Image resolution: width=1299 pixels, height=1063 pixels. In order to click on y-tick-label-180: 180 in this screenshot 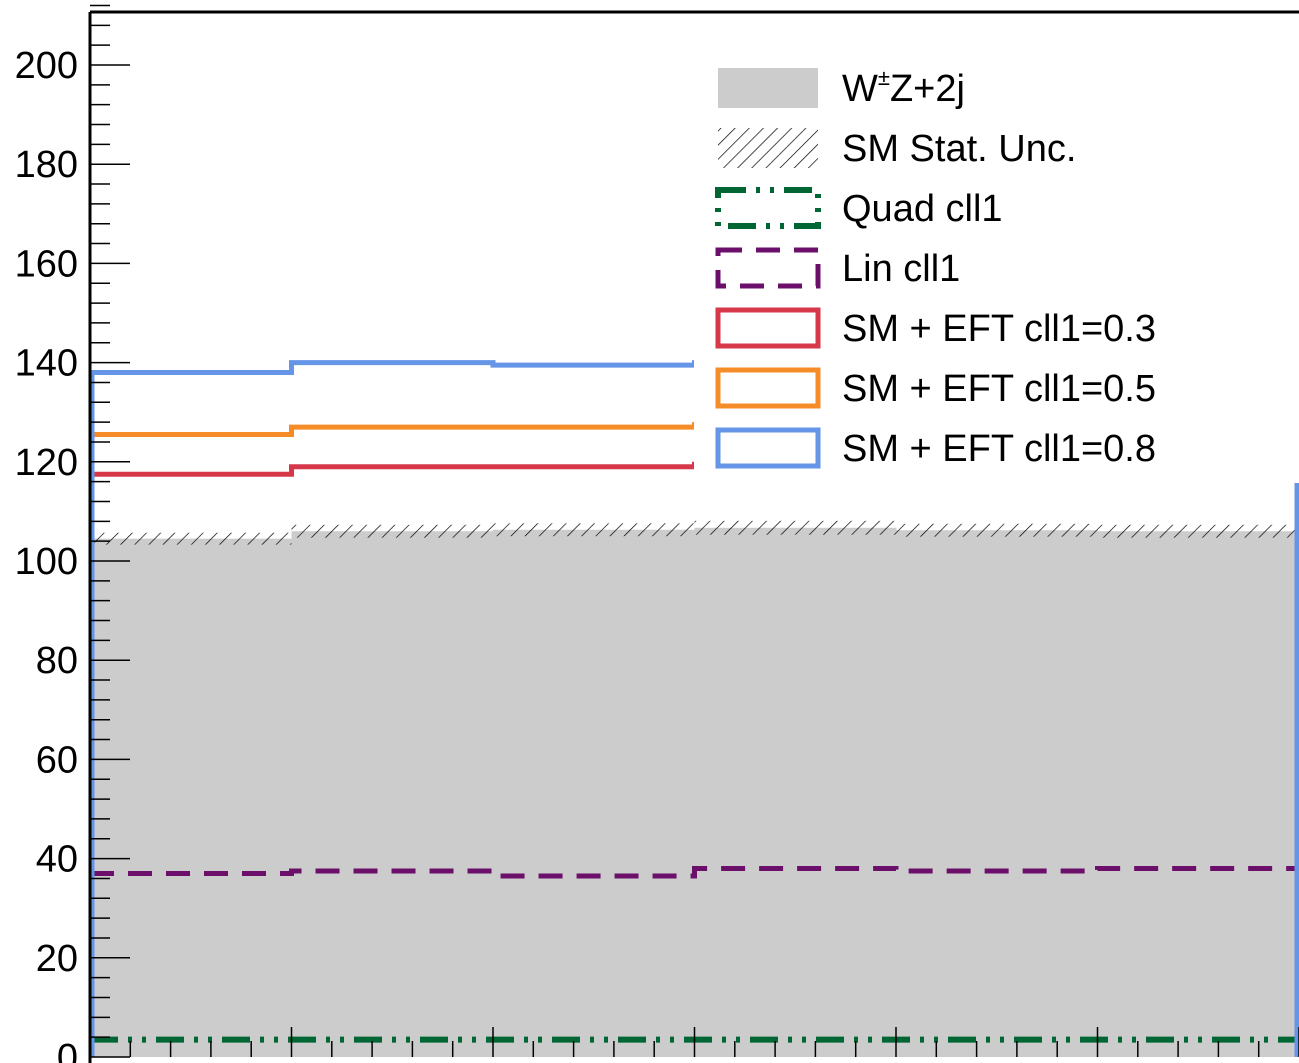, I will do `click(46, 165)`.